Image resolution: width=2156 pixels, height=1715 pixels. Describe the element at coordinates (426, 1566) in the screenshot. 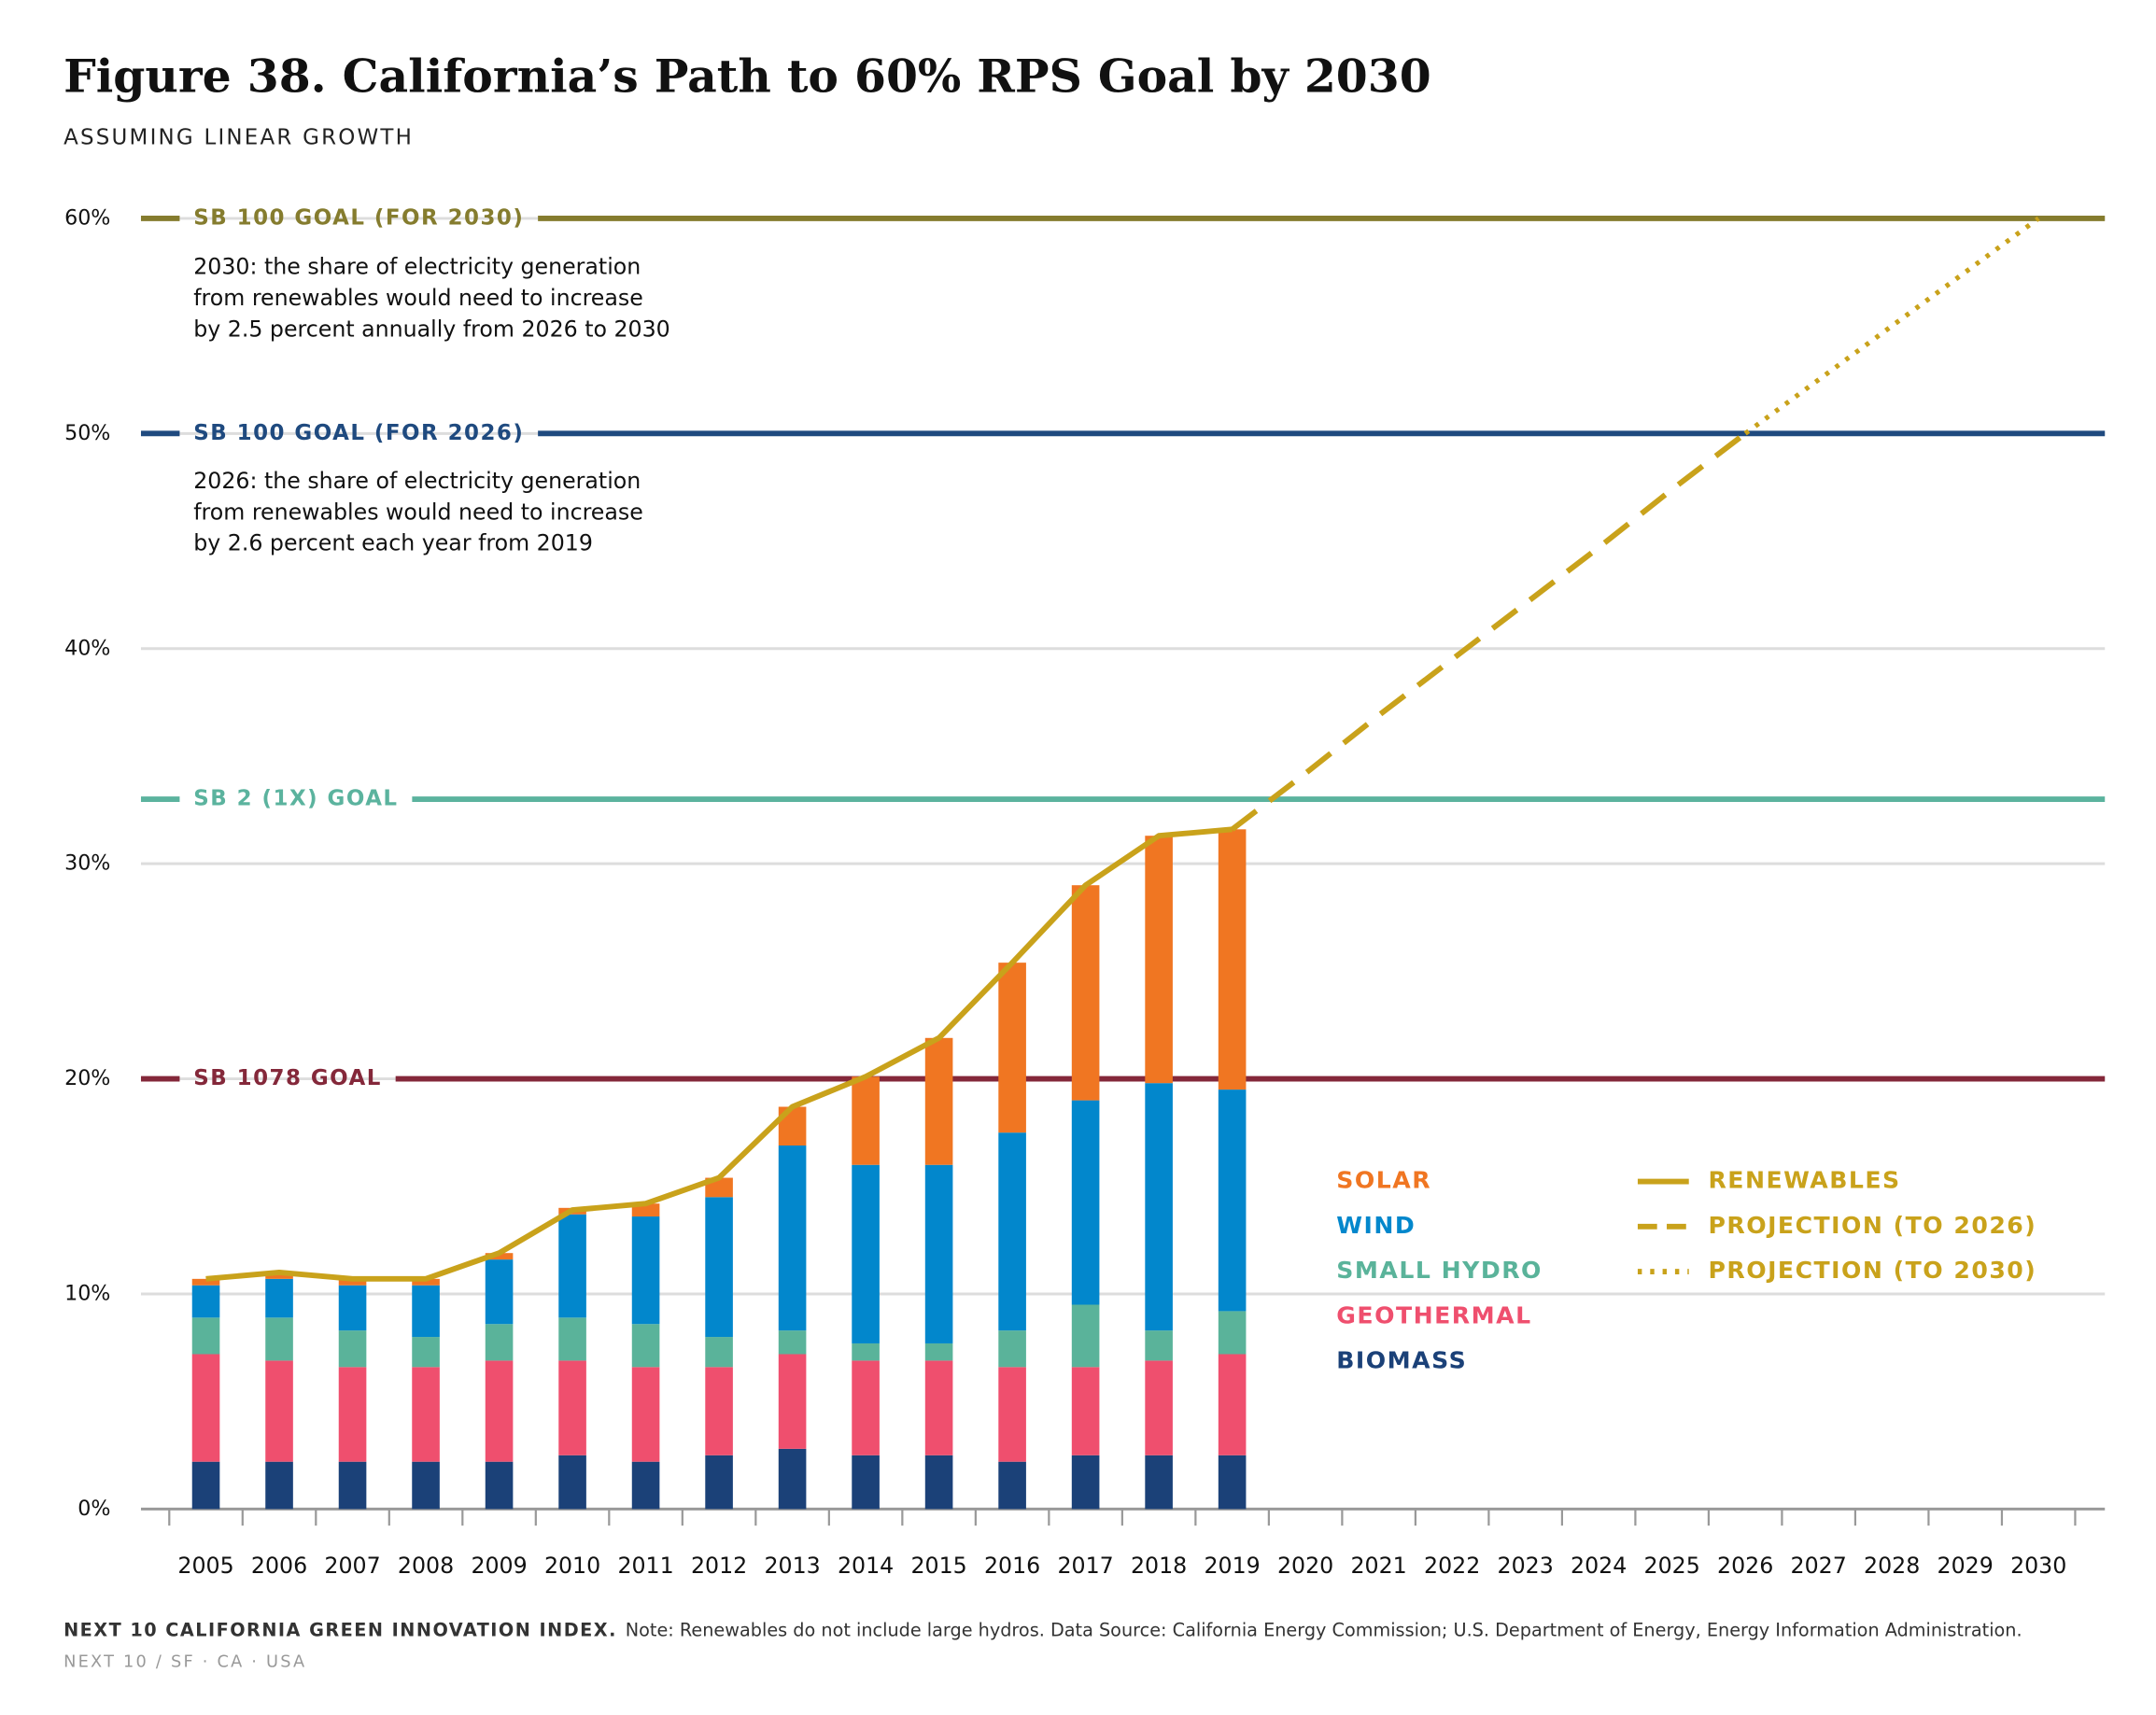

I see `x-tick-label: 2008` at that location.